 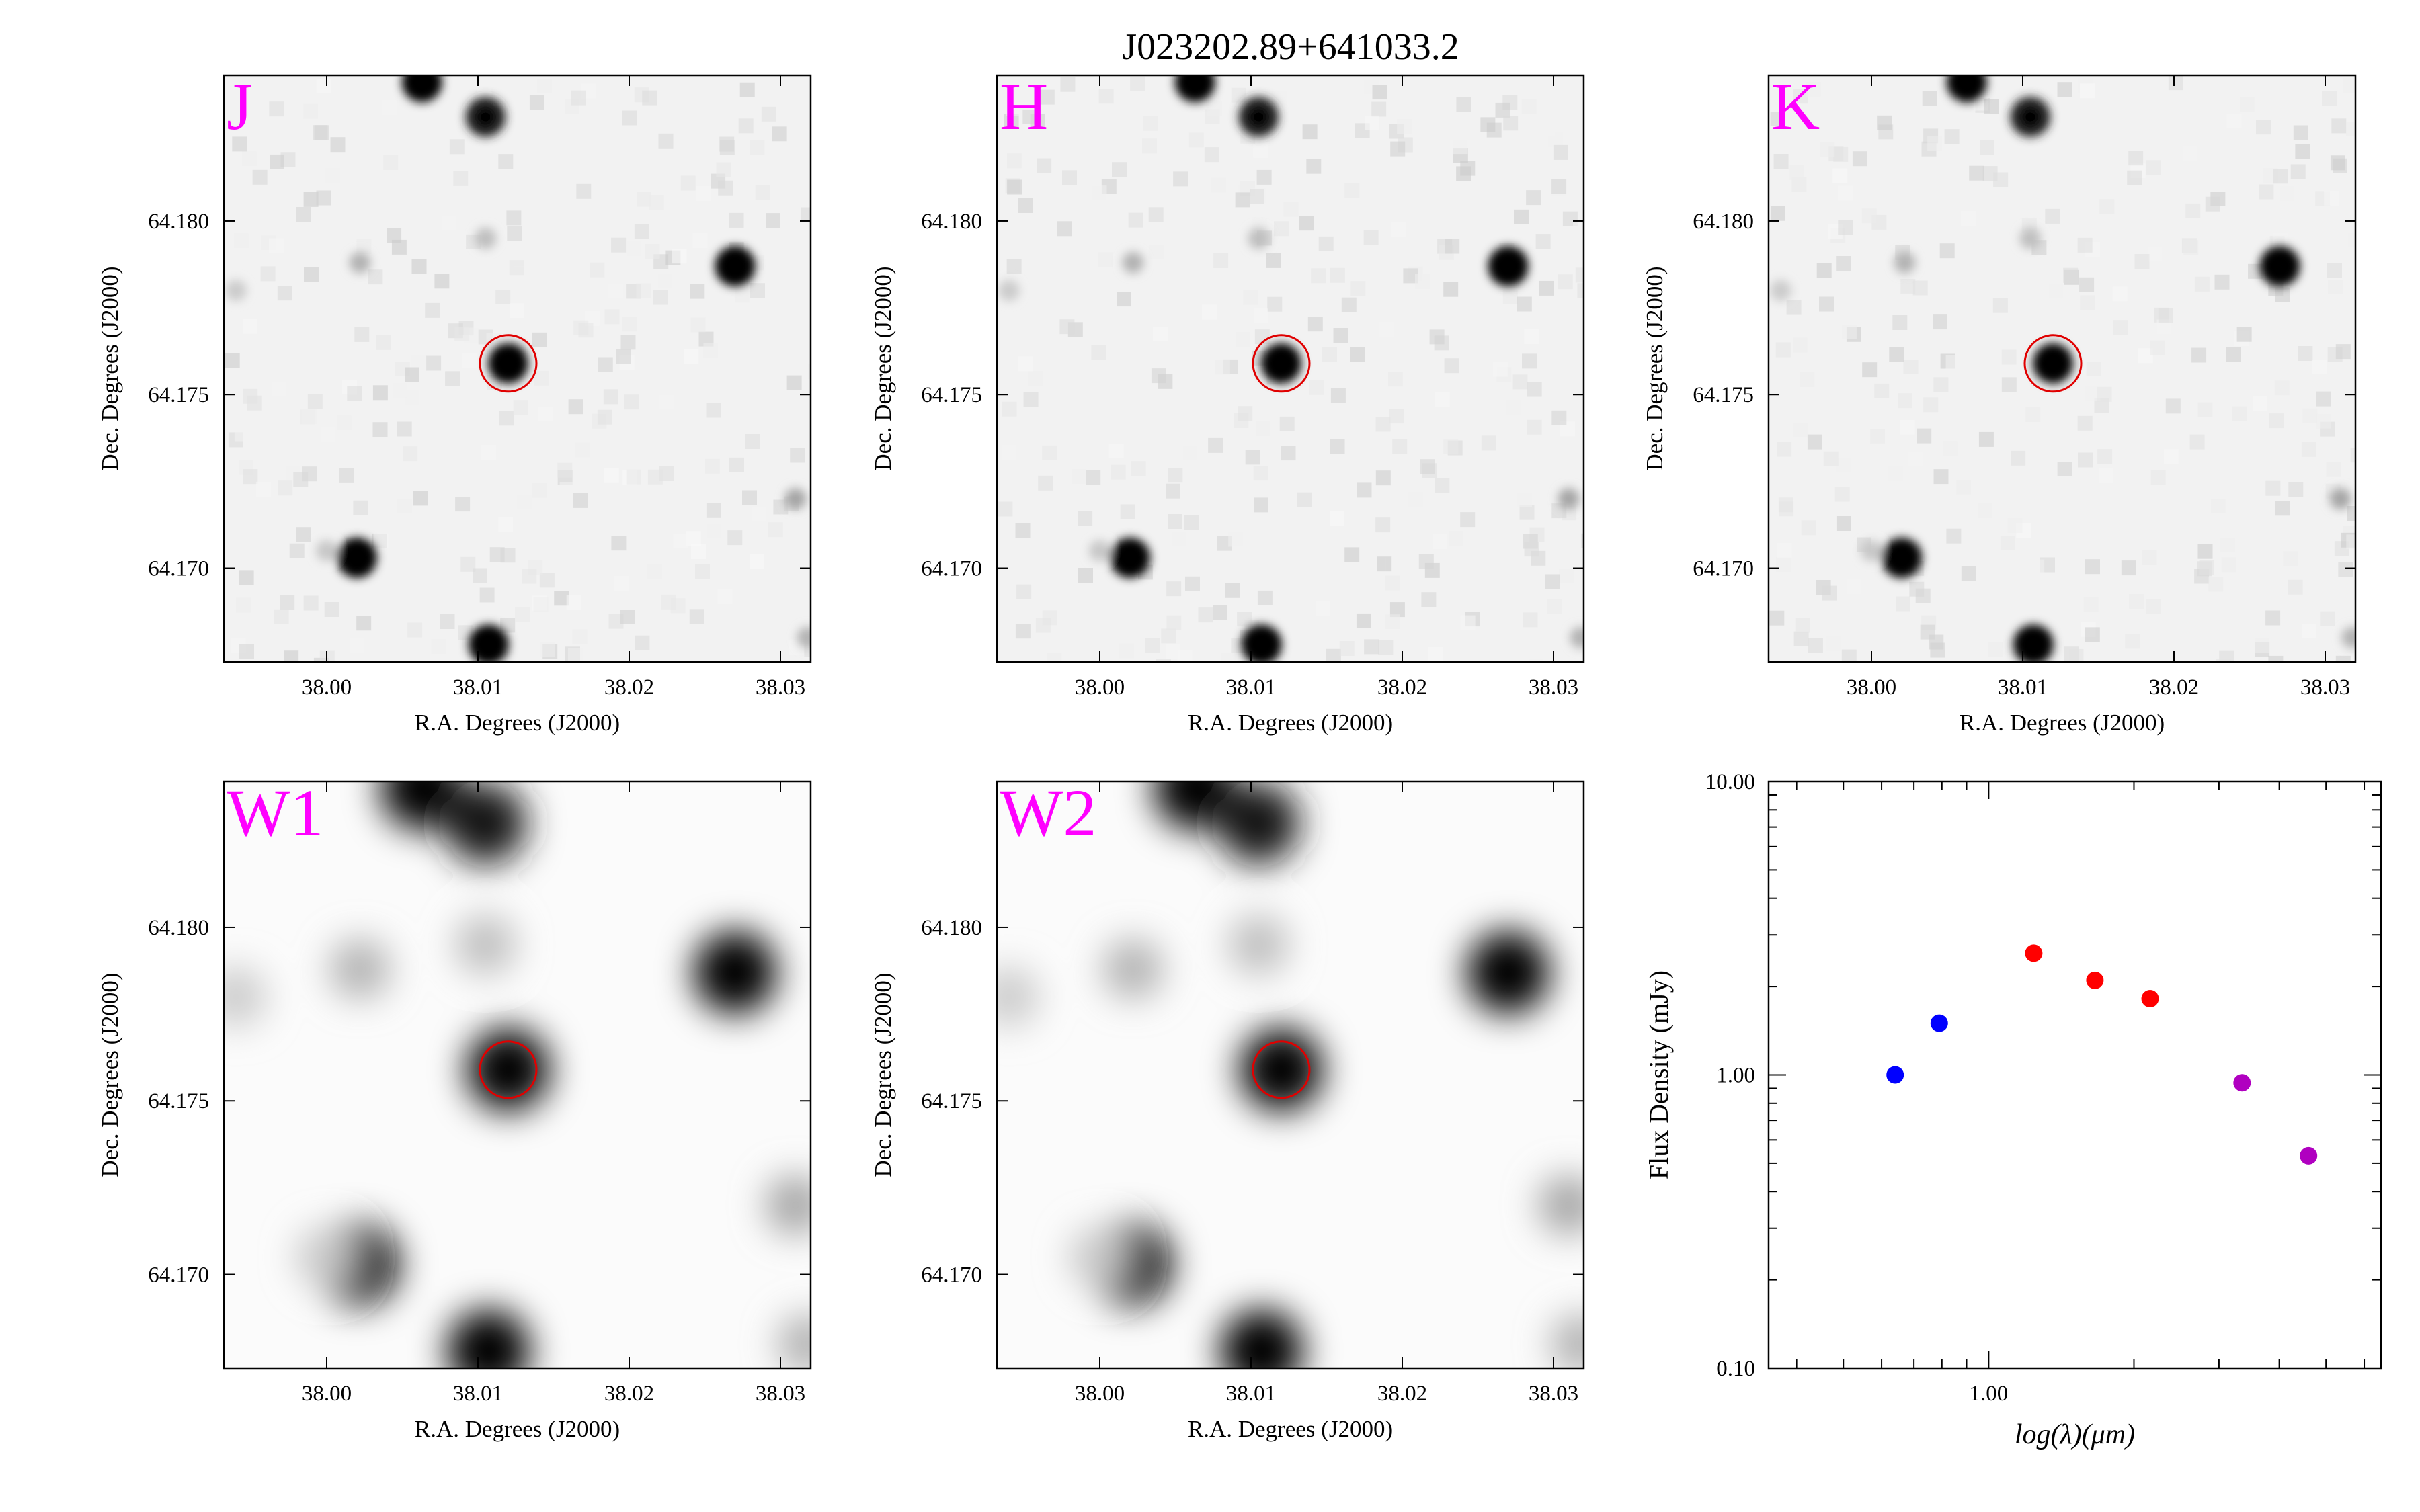 I want to click on x-tick-label: 38.03, so click(x=1553, y=1394).